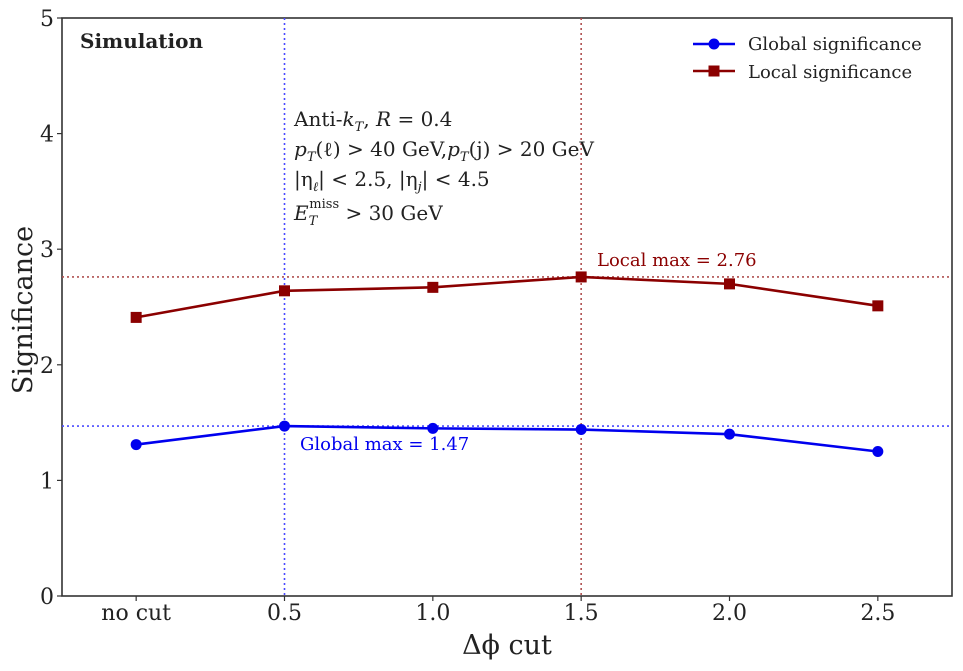 The width and height of the screenshot is (963, 671). What do you see at coordinates (372, 121) in the screenshot?
I see `cut-line-jet-algorithm: Anti-kT, R = 0.4` at bounding box center [372, 121].